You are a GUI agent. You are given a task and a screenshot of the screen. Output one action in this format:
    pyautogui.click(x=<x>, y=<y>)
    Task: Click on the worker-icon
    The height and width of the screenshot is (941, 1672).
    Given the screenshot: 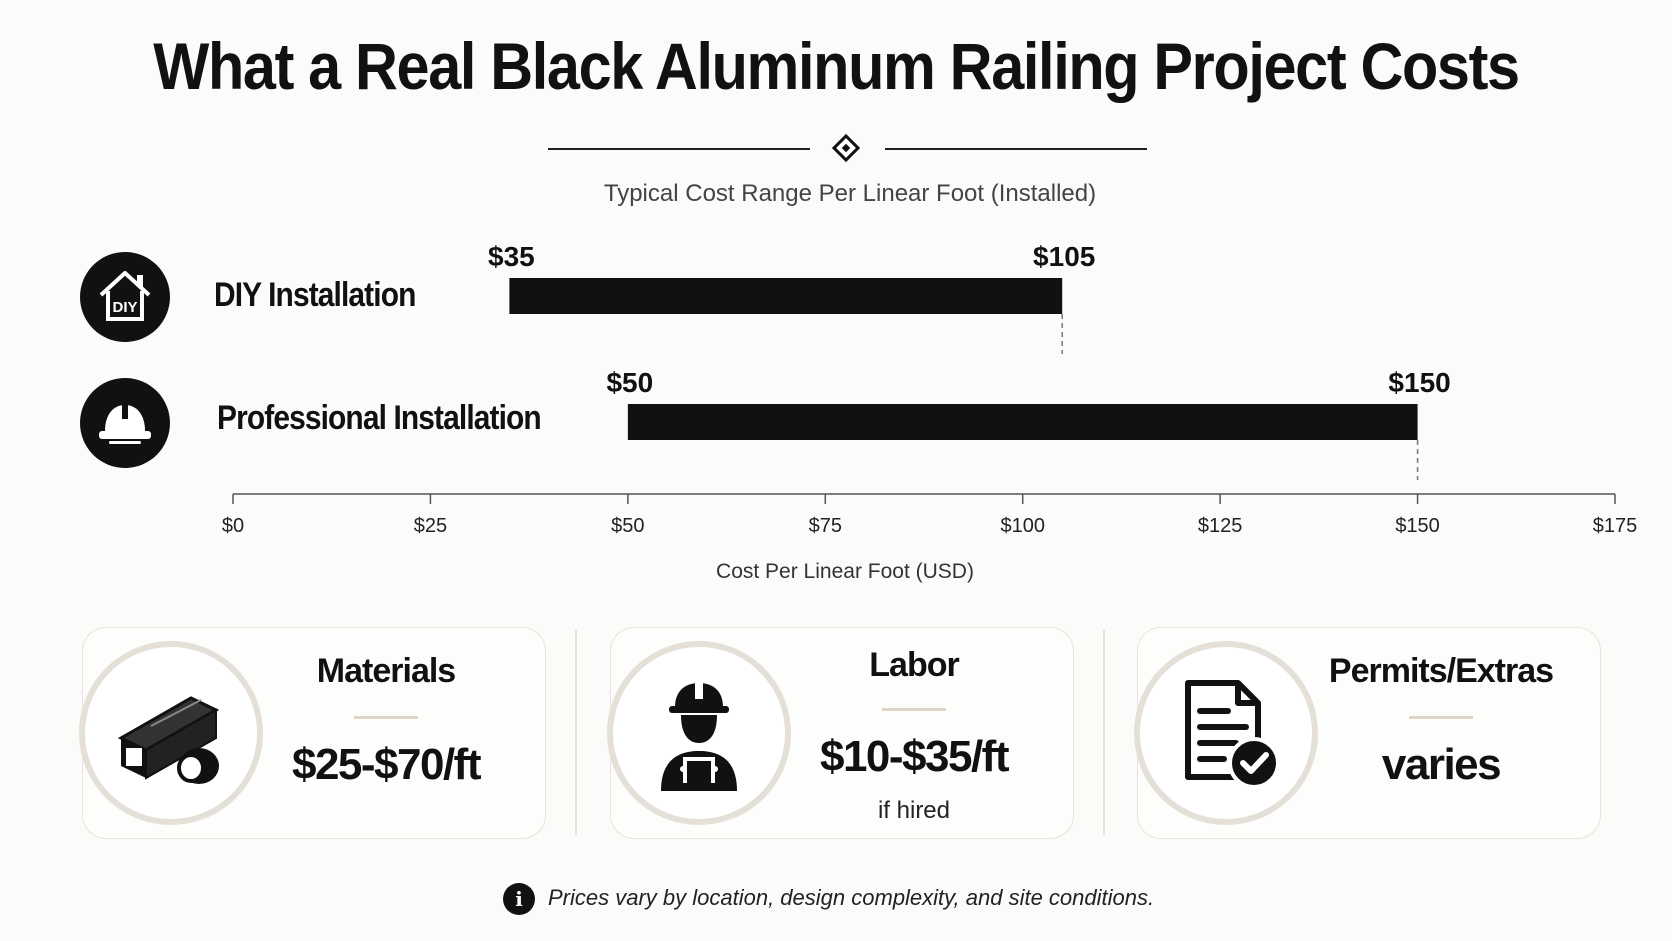 What is the action you would take?
    pyautogui.click(x=699, y=736)
    